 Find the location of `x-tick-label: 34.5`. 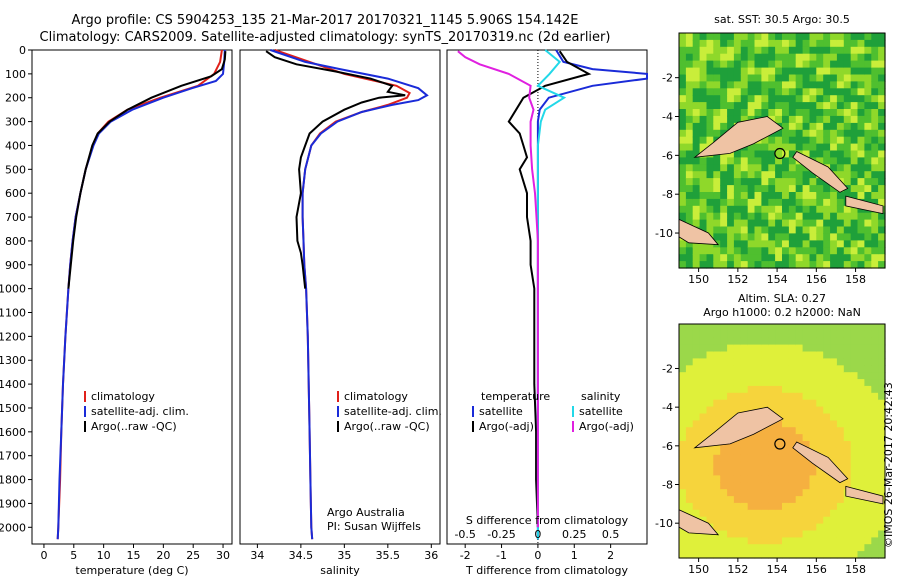

x-tick-label: 34.5 is located at coordinates (301, 555).